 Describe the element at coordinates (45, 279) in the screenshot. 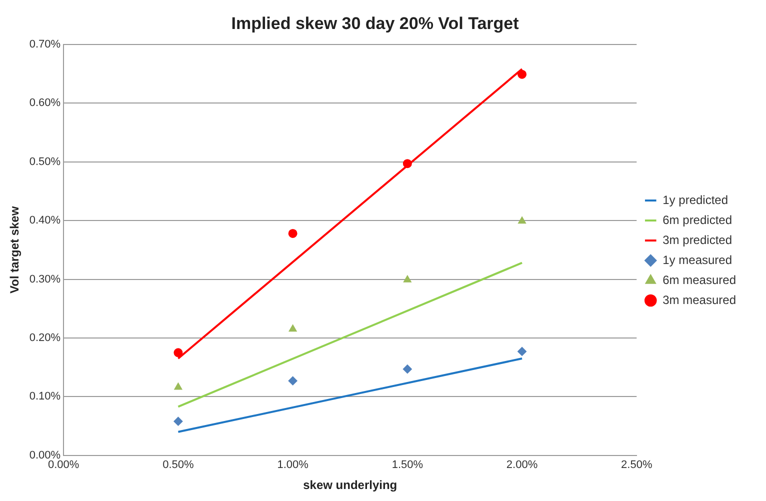

I see `y-tick-label: 0.30%` at that location.